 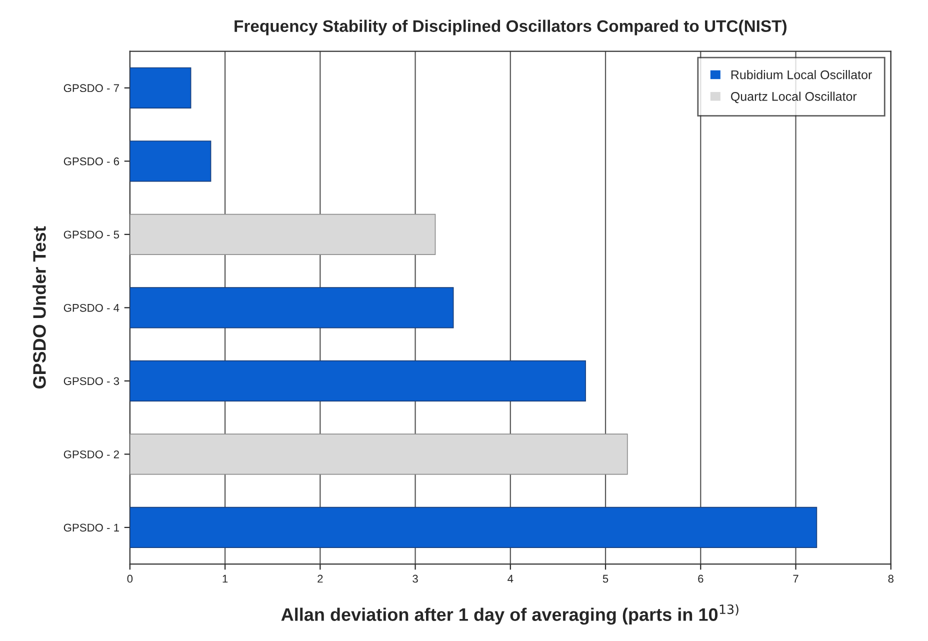 I want to click on y-tick-label: GPSDO - 5, so click(x=92, y=234).